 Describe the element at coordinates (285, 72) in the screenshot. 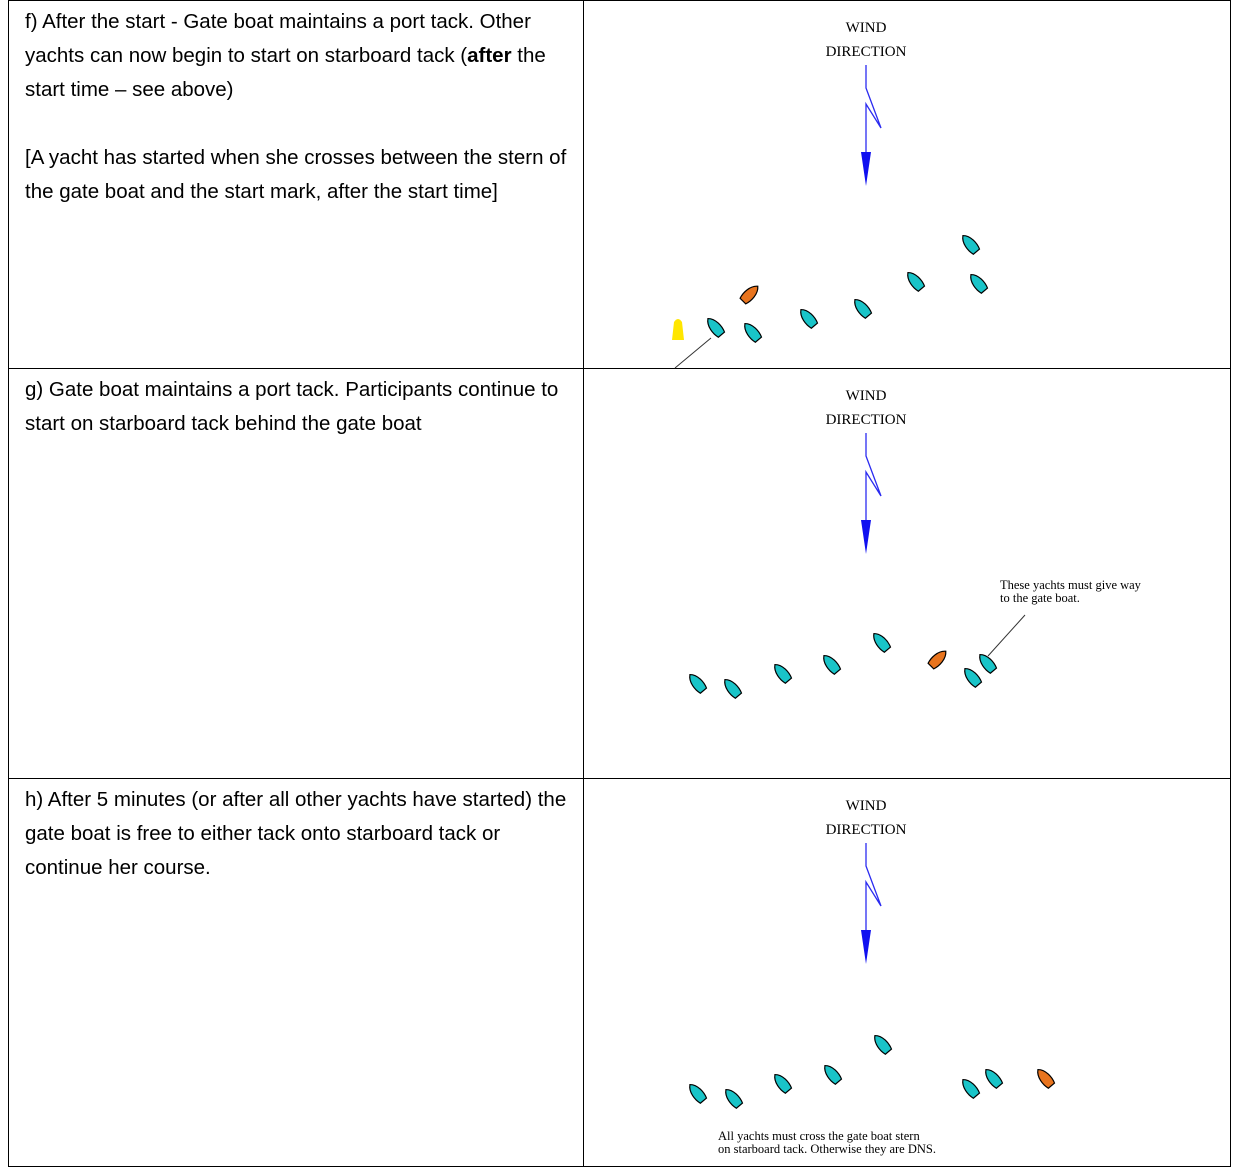

I see `text: the start time – see above)` at that location.